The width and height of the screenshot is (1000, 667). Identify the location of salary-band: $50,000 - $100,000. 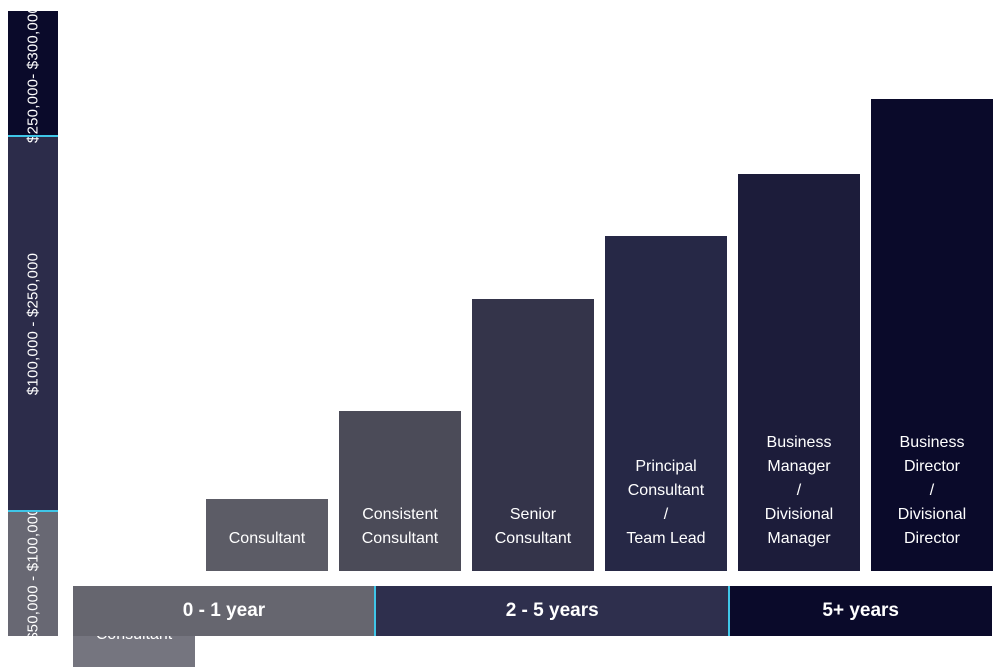
(33, 573).